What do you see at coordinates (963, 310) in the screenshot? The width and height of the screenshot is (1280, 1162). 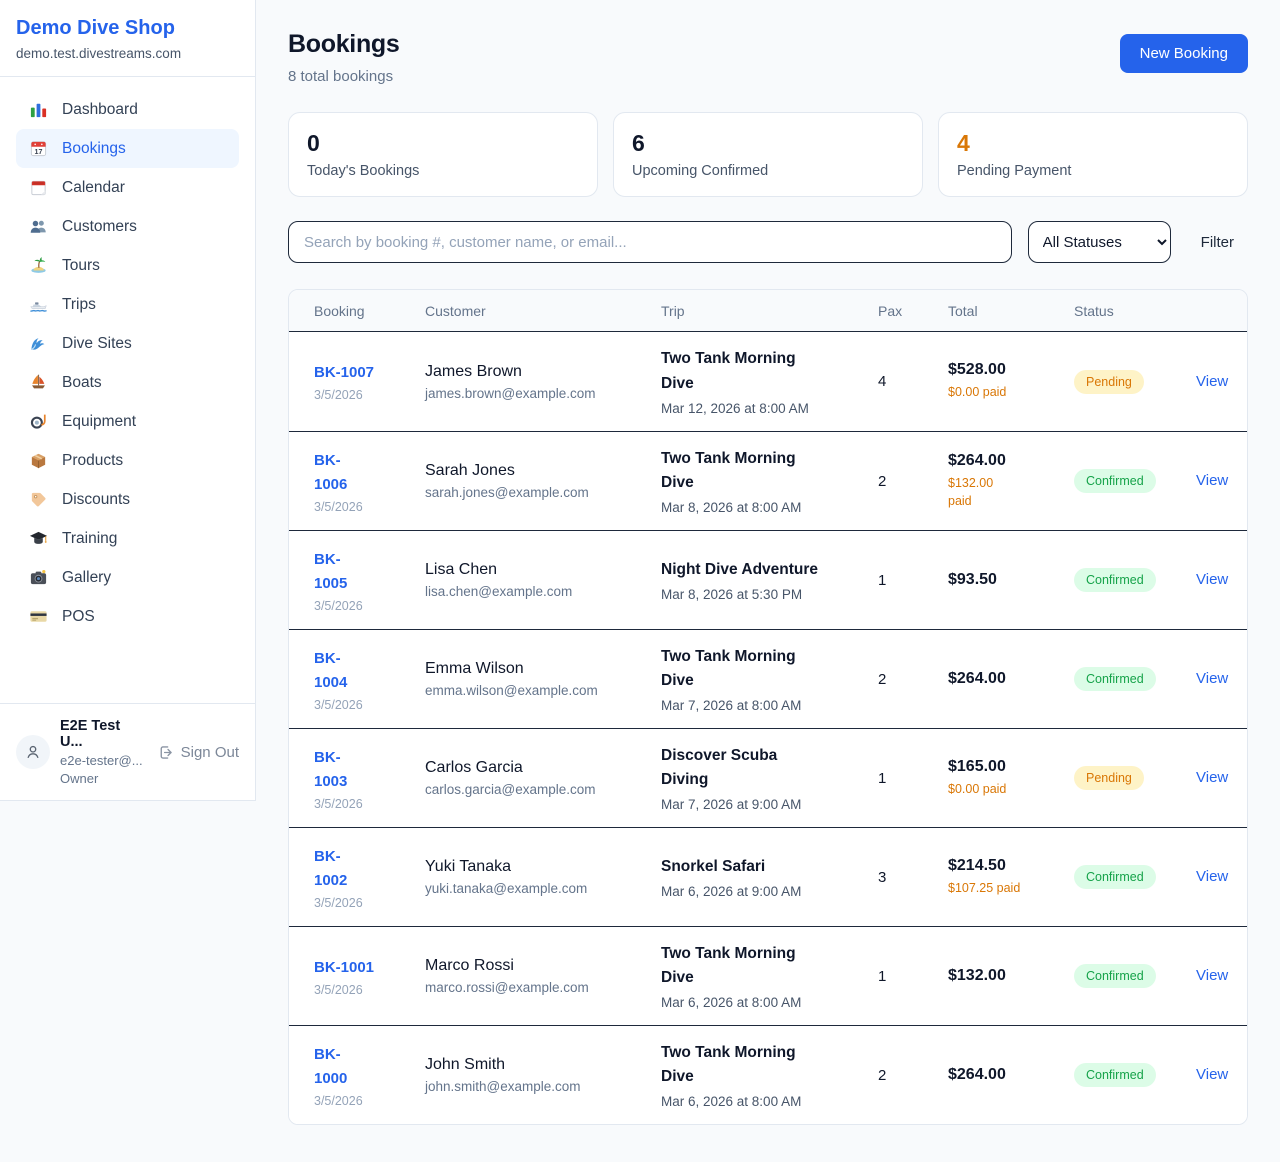 I see `column-header-total: Total` at bounding box center [963, 310].